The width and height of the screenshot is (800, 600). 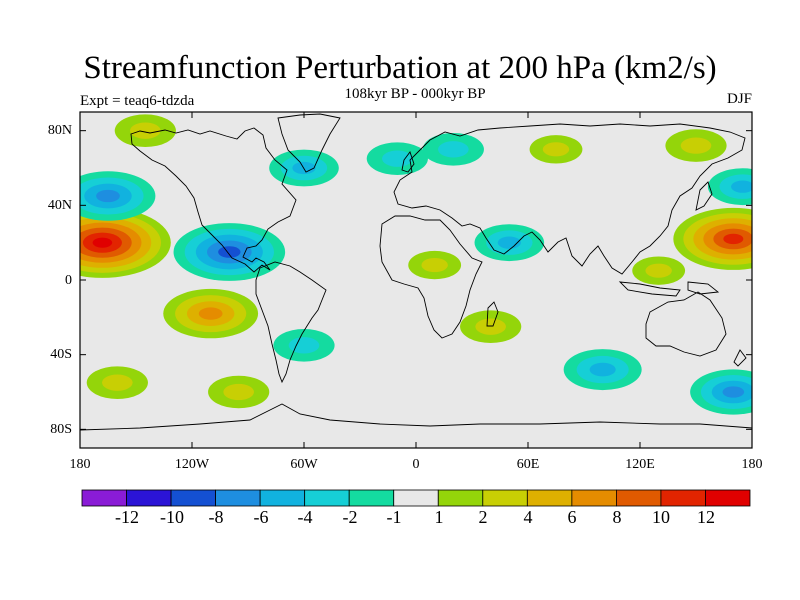 What do you see at coordinates (706, 517) in the screenshot?
I see `colorbar-label: 12` at bounding box center [706, 517].